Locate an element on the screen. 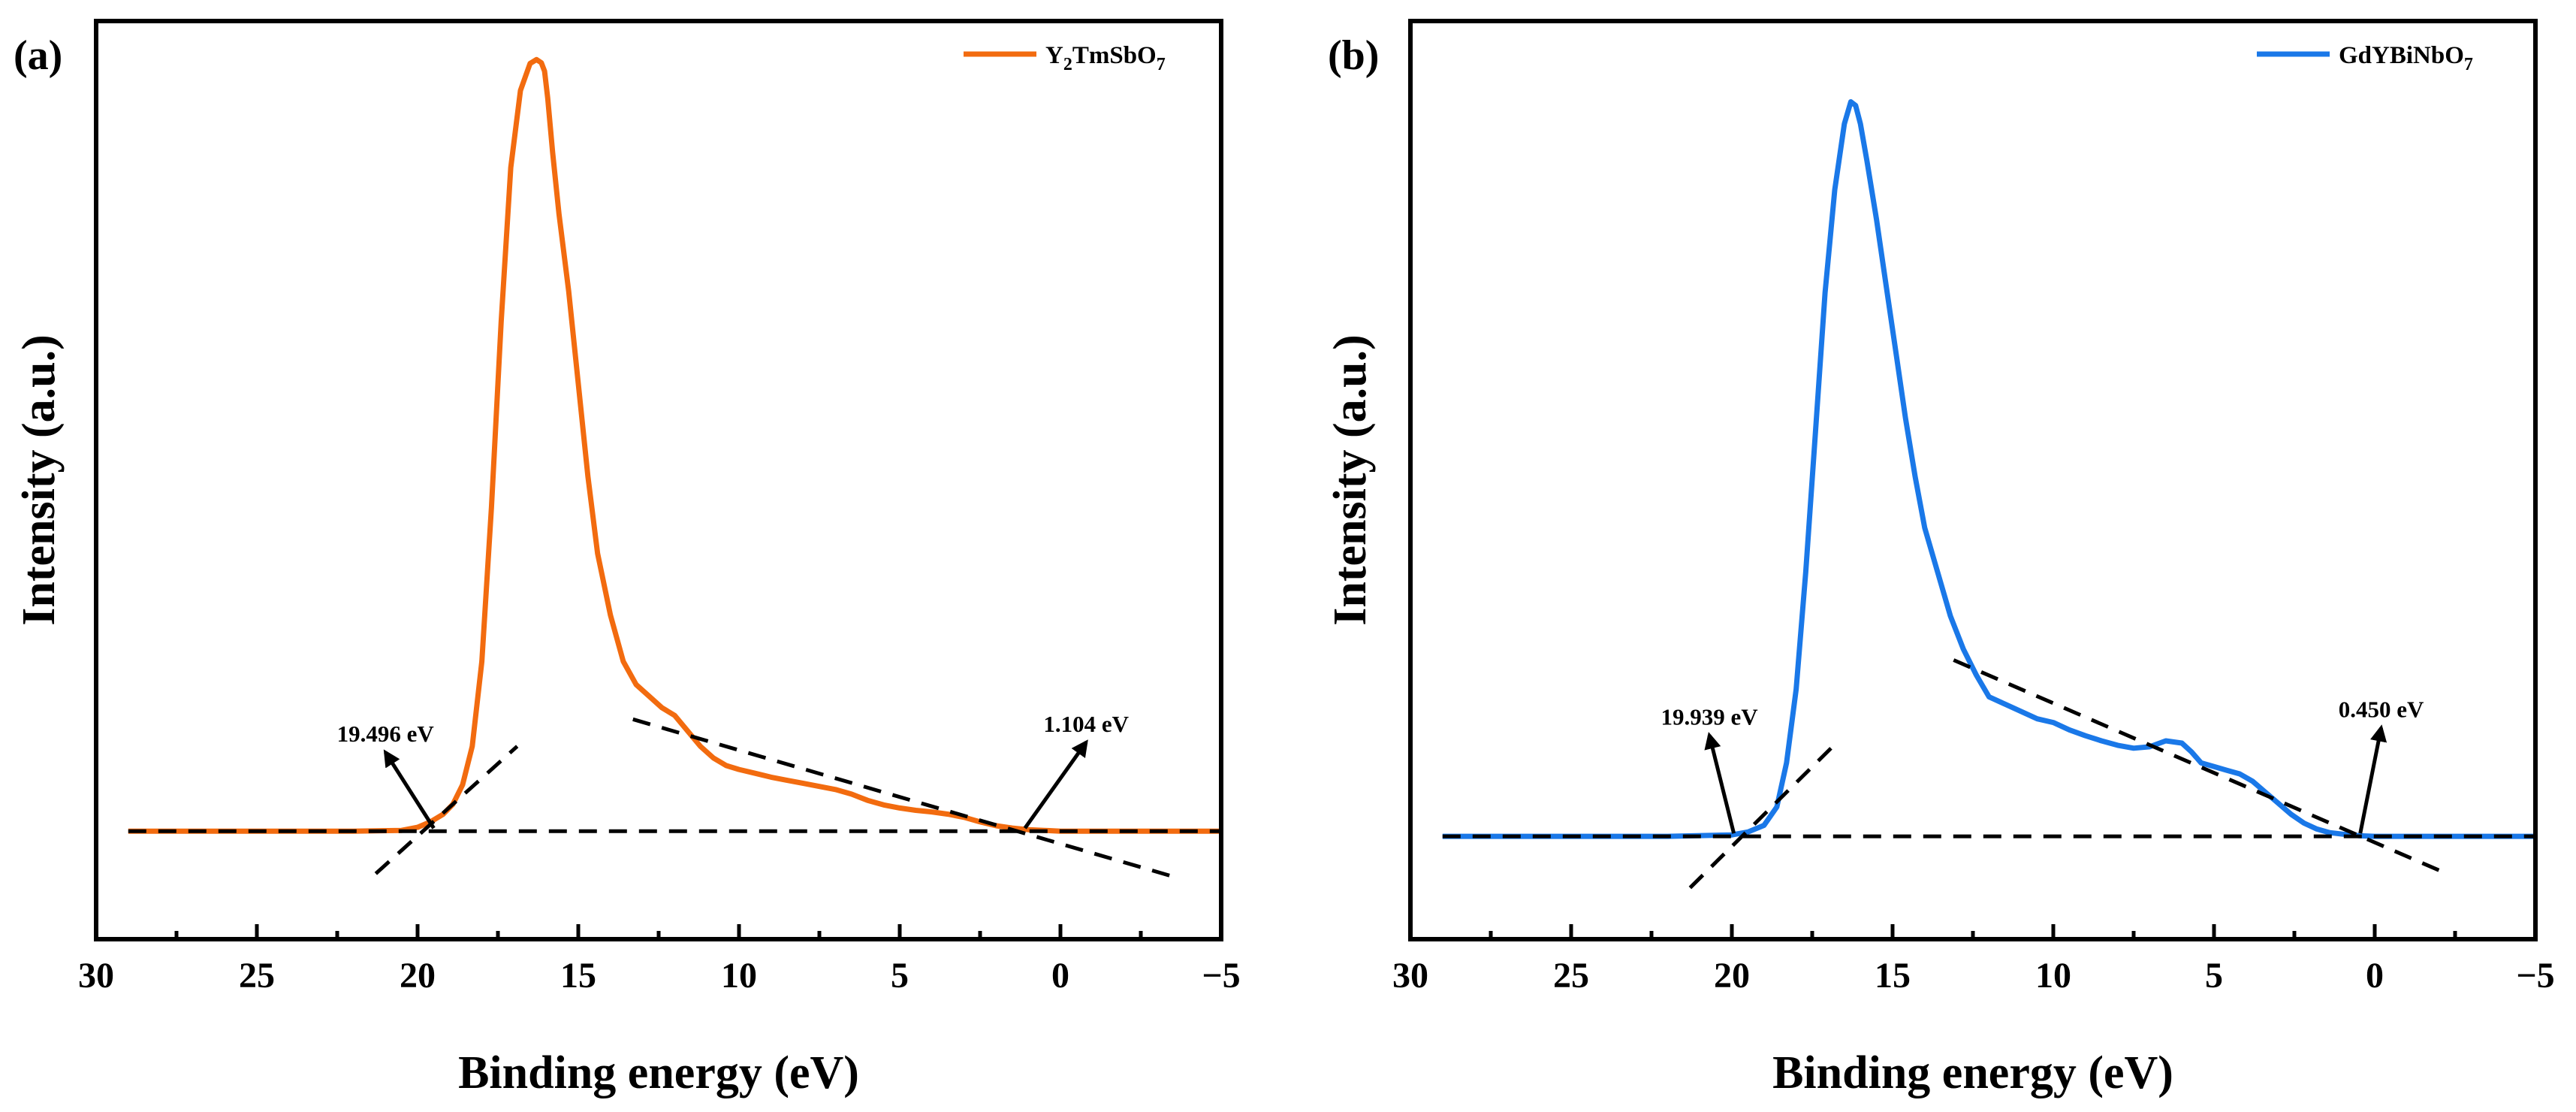 This screenshot has width=2576, height=1112. legend-text: GdYBiNbO7 is located at coordinates (2406, 58).